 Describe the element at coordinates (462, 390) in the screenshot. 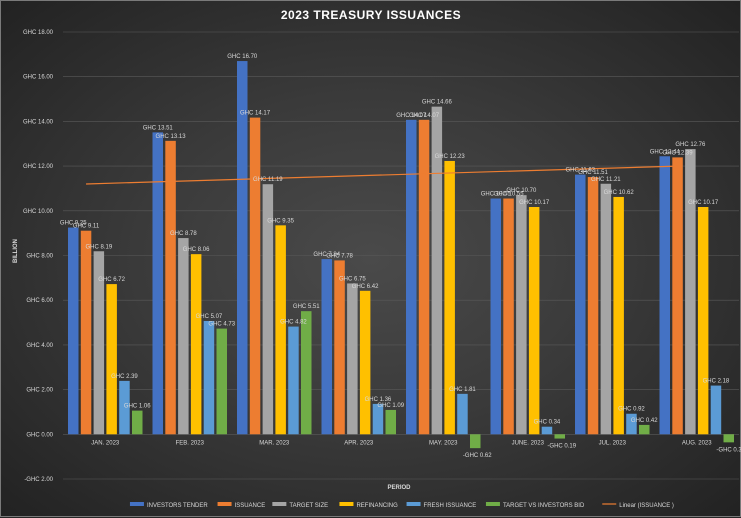

I see `data-label: GHC 1.81` at that location.